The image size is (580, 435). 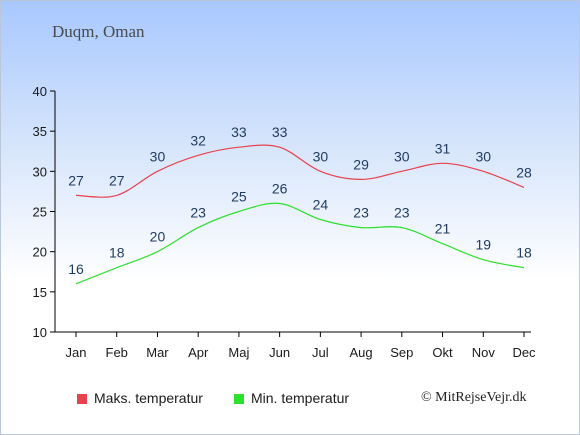 I want to click on data-label-min: 19, so click(x=483, y=245).